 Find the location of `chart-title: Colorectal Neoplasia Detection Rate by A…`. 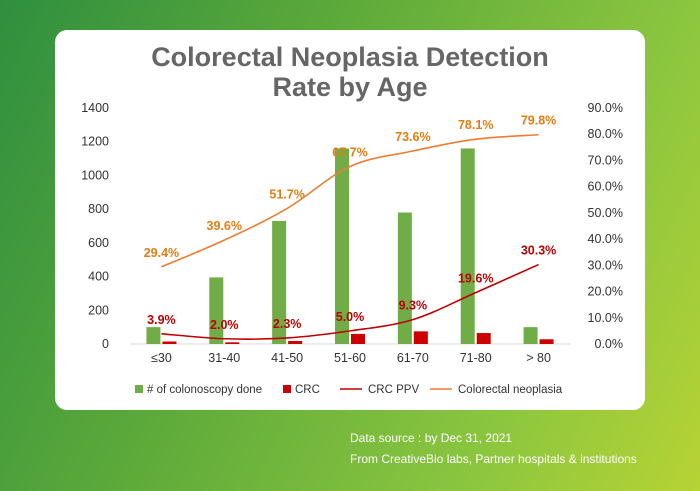

chart-title: Colorectal Neoplasia Detection Rate by A… is located at coordinates (350, 72).